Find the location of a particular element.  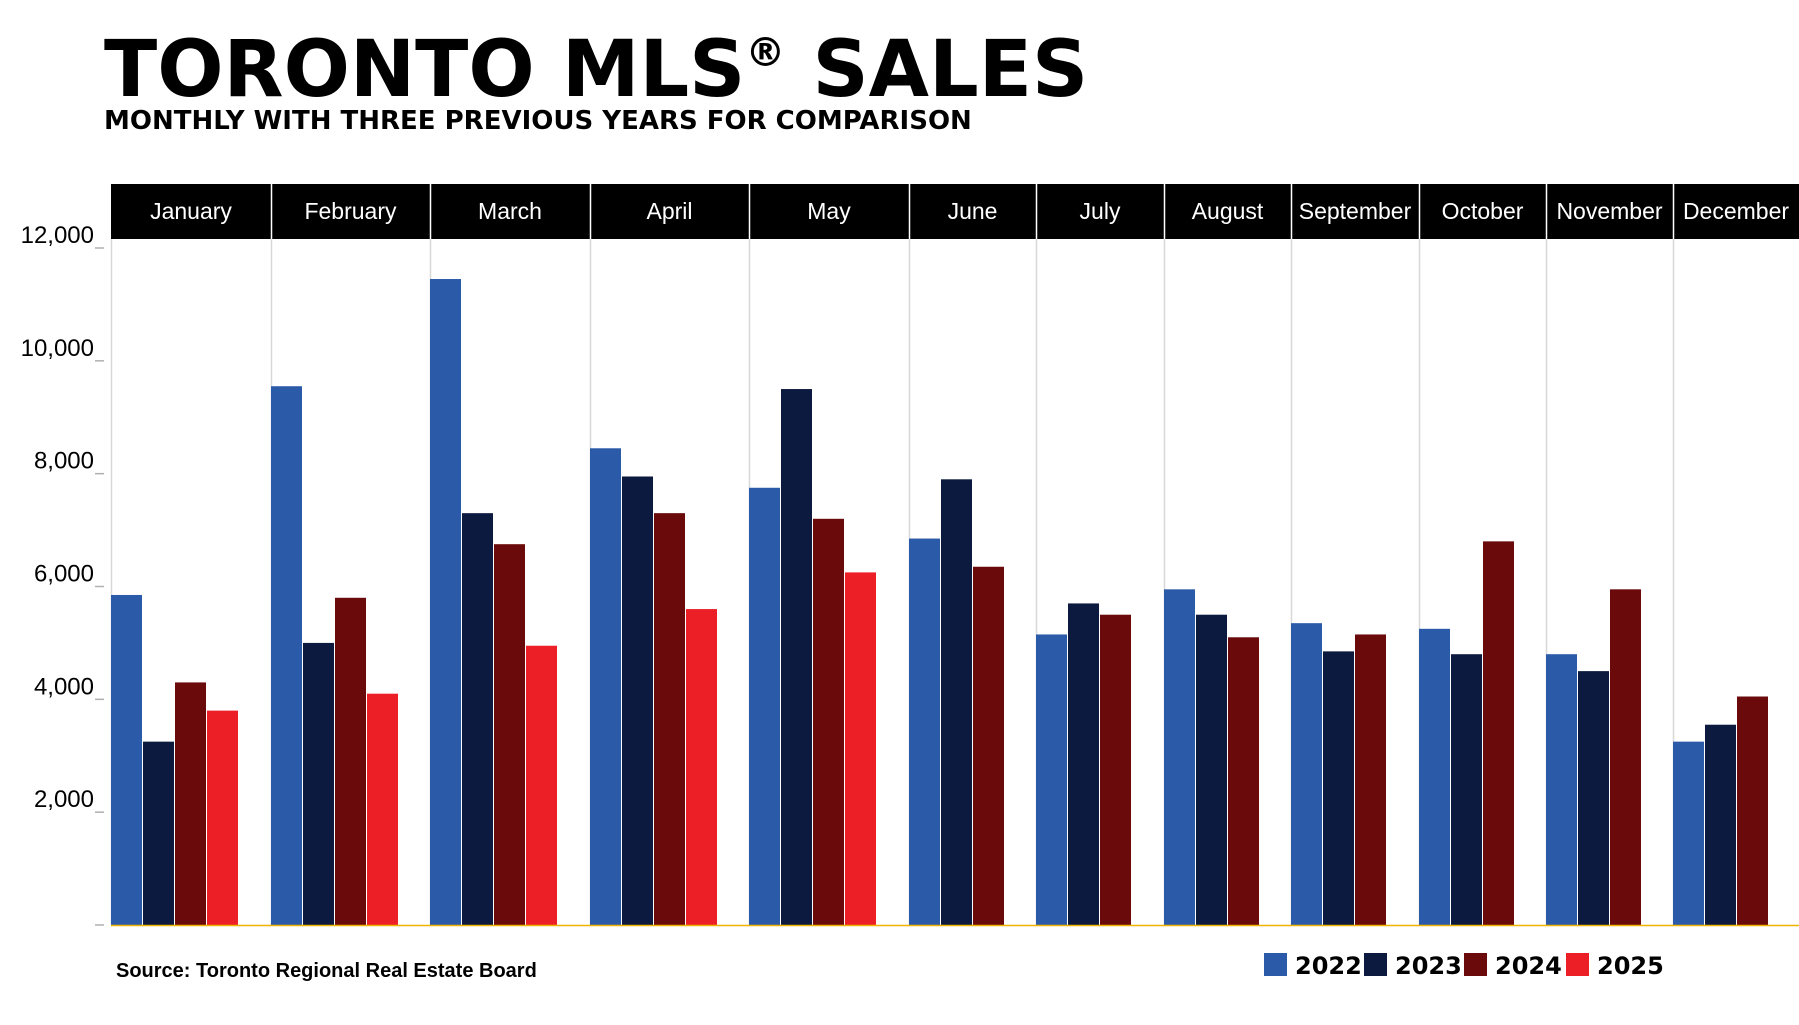

bar-february-2022 is located at coordinates (286, 655).